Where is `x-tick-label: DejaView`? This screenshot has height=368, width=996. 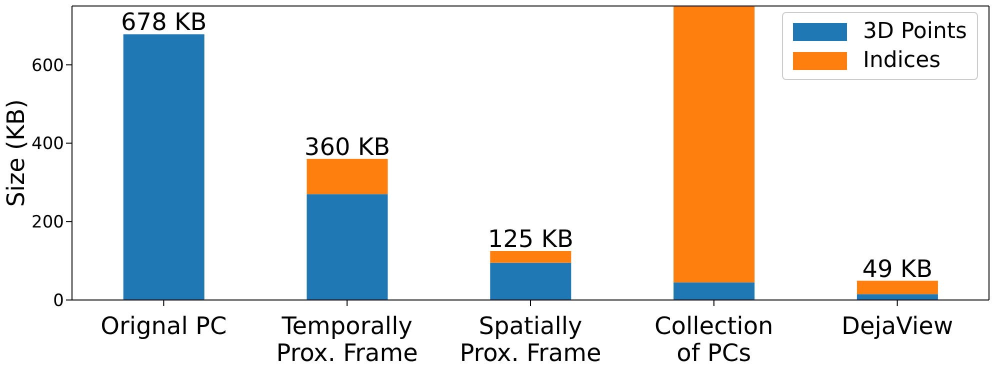 x-tick-label: DejaView is located at coordinates (898, 326).